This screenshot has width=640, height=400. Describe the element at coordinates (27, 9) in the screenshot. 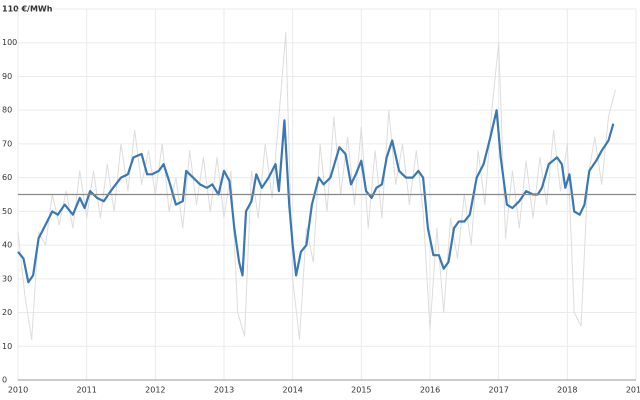

I see `y-tick-label: 110 €/MWh` at that location.